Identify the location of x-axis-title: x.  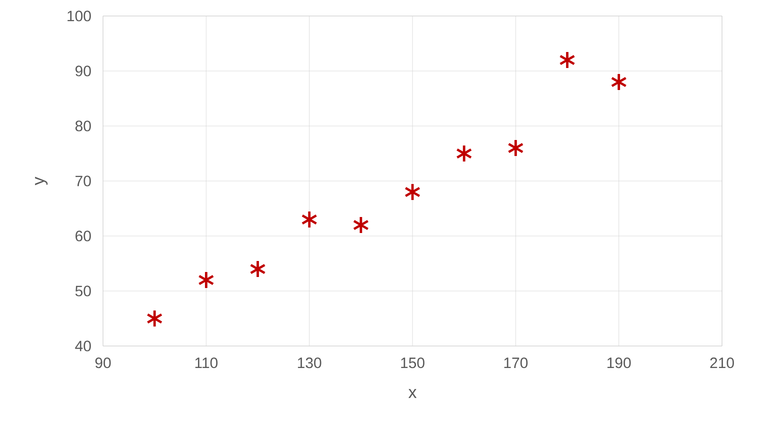
(412, 393).